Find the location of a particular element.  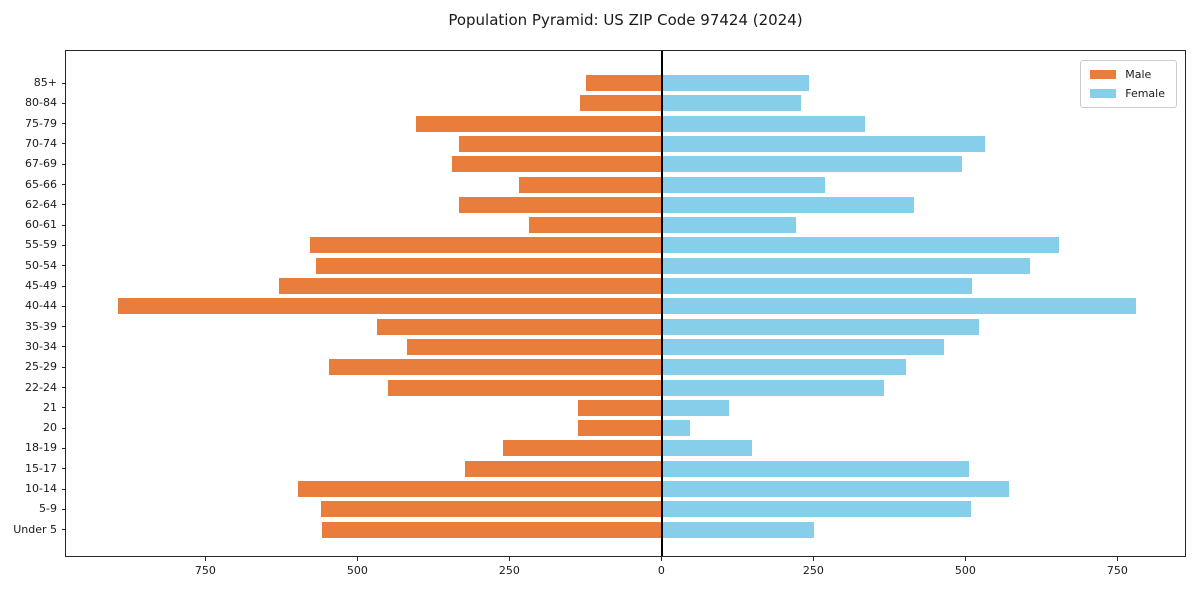

pyramid-row: 21 is located at coordinates (614, 407).